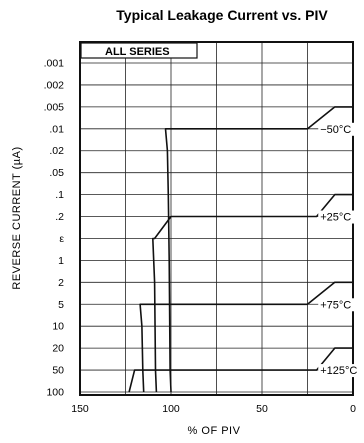 The image size is (364, 443). Describe the element at coordinates (58, 371) in the screenshot. I see `y-tick-label: 50` at that location.